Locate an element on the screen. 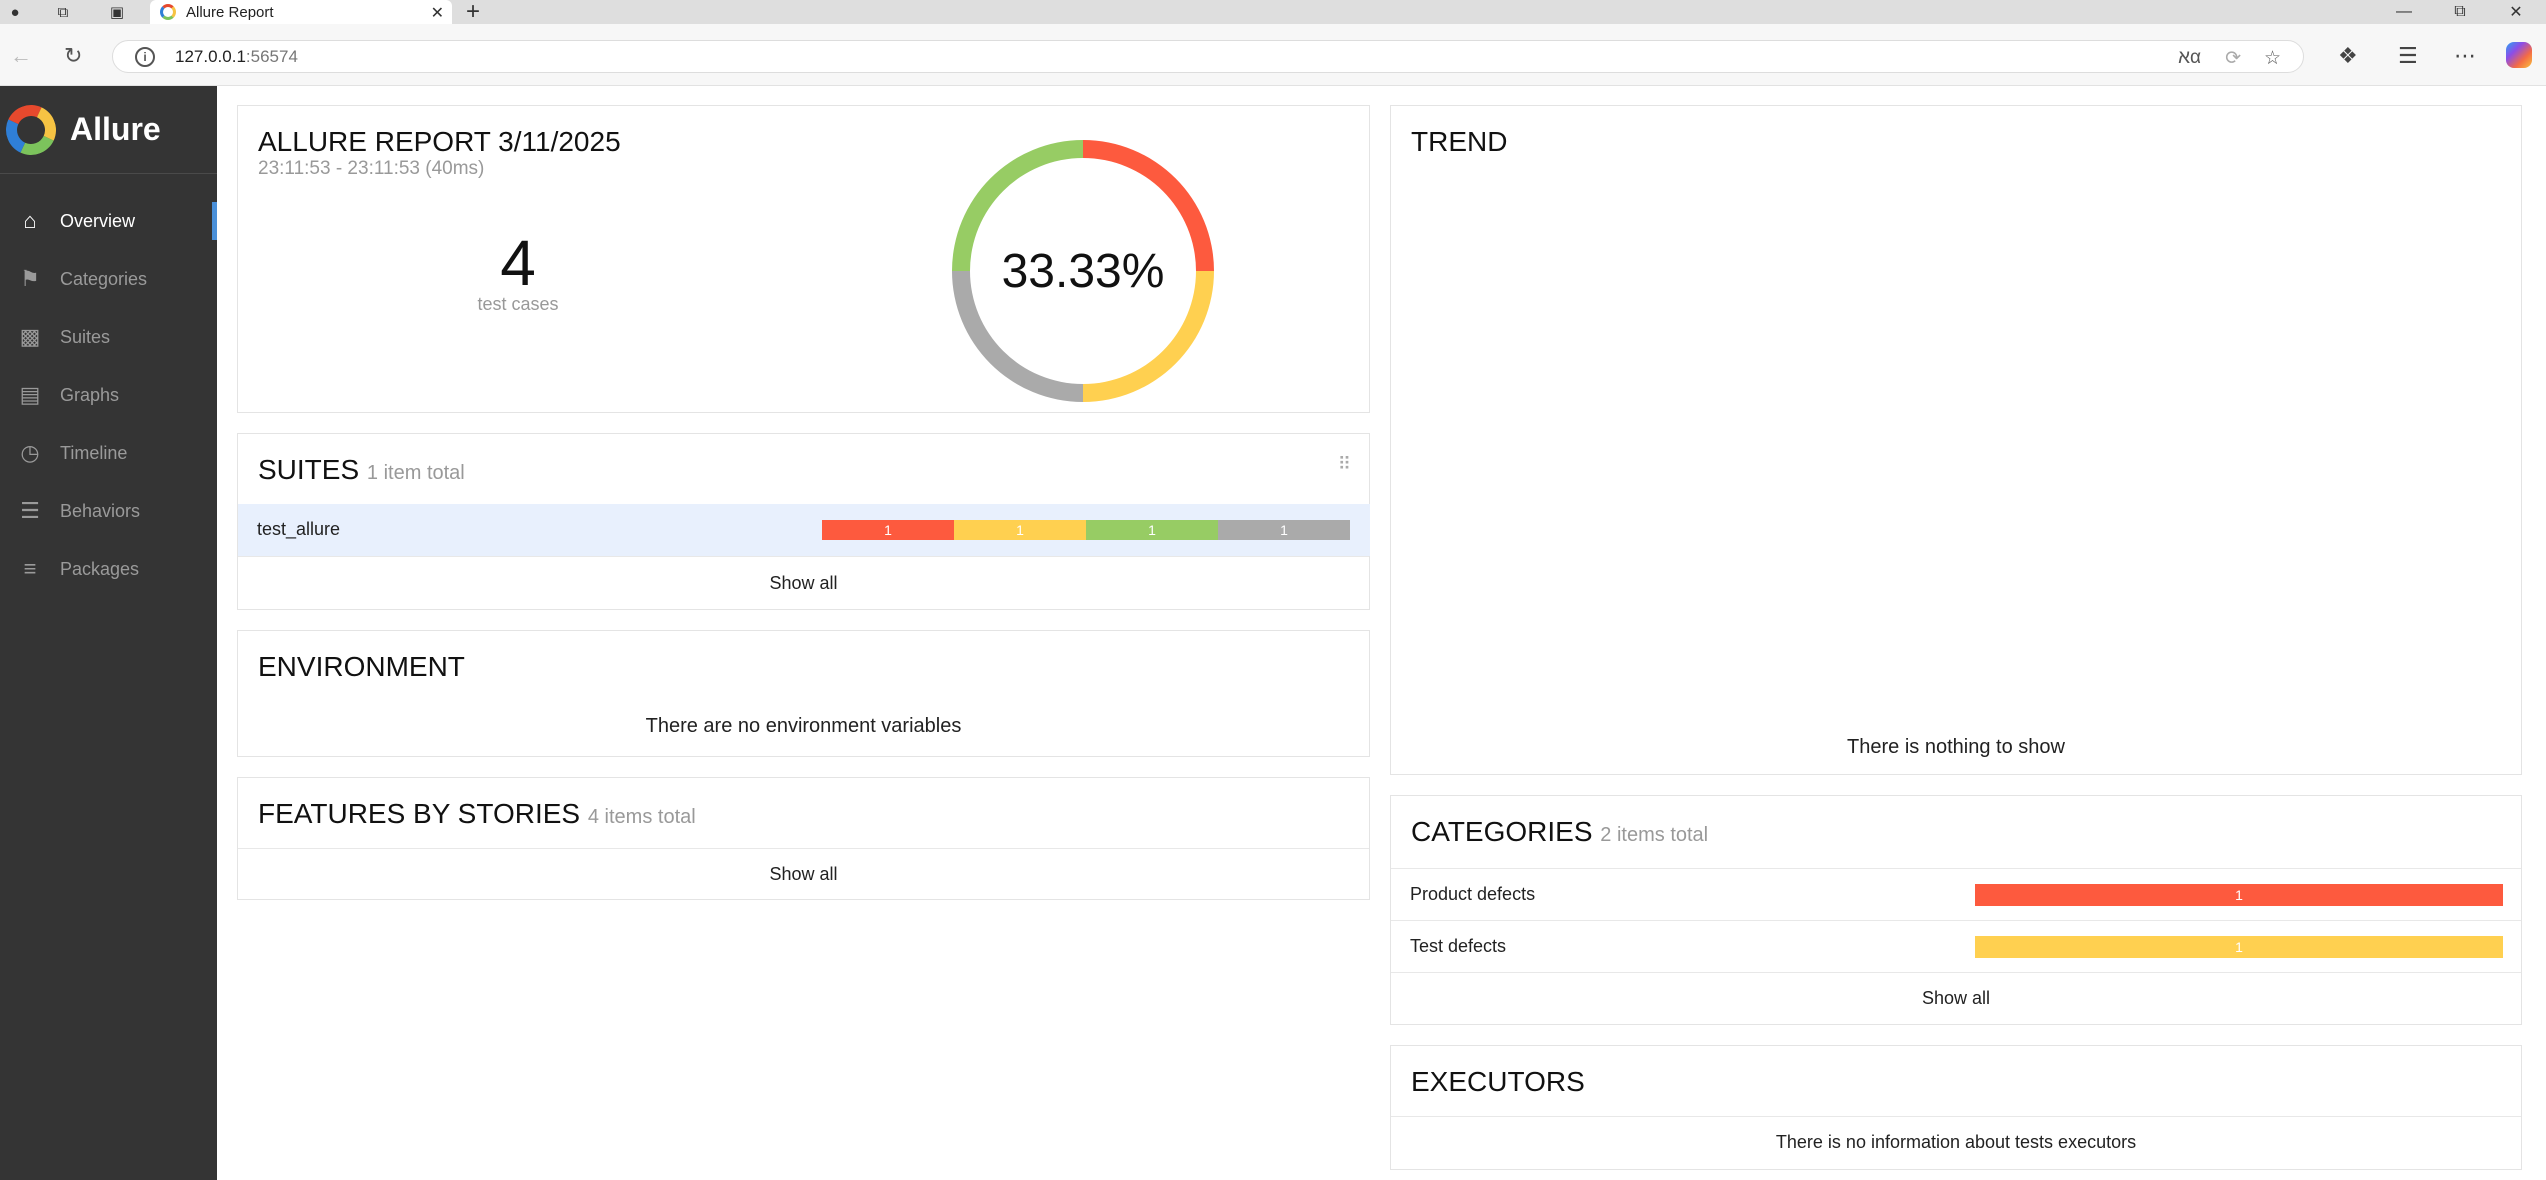 This screenshot has height=1180, width=2546. suites-title-text: SUITES is located at coordinates (309, 469).